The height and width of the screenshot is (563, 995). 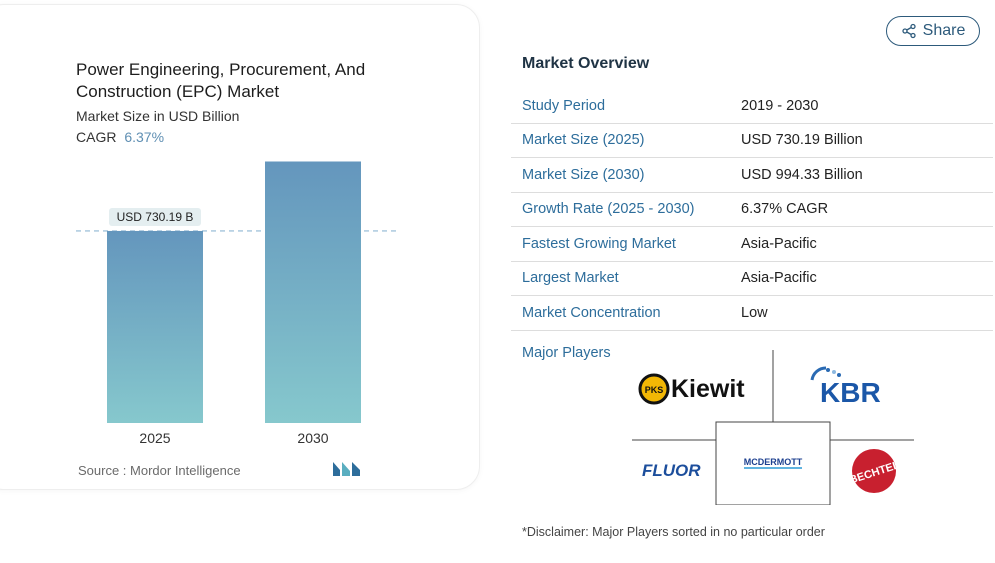 I want to click on table-row: Market Size (2030) USD 994.33 Billion, so click(x=752, y=175).